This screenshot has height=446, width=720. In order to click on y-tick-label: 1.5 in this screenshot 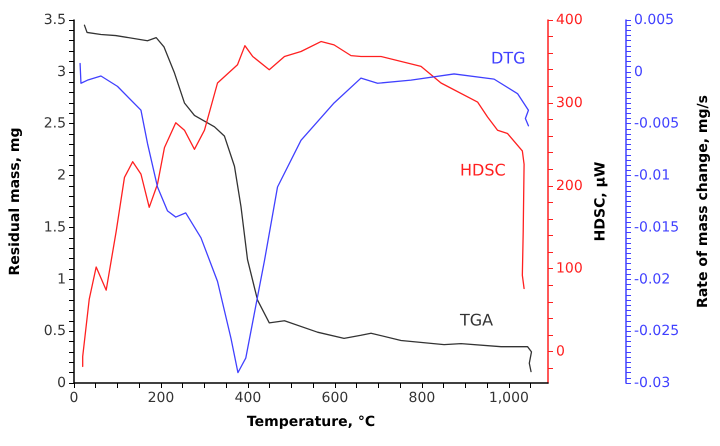, I will do `click(55, 227)`.